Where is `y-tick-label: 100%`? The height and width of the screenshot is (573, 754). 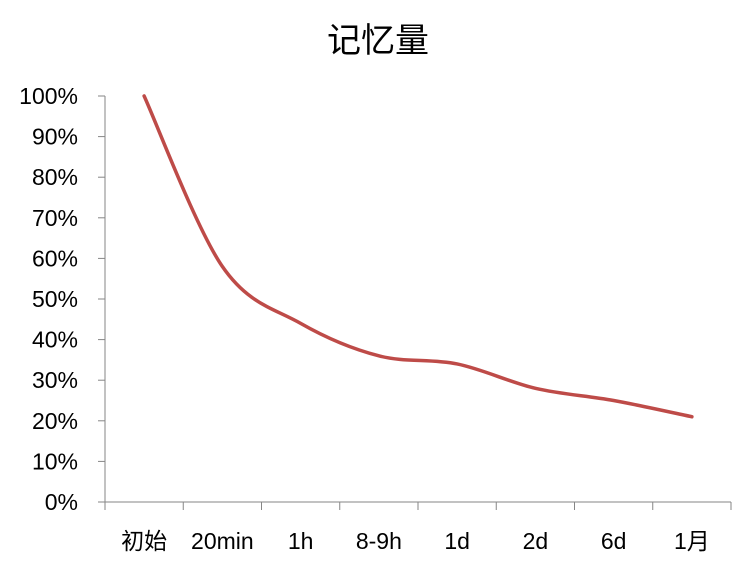 y-tick-label: 100% is located at coordinates (48, 96).